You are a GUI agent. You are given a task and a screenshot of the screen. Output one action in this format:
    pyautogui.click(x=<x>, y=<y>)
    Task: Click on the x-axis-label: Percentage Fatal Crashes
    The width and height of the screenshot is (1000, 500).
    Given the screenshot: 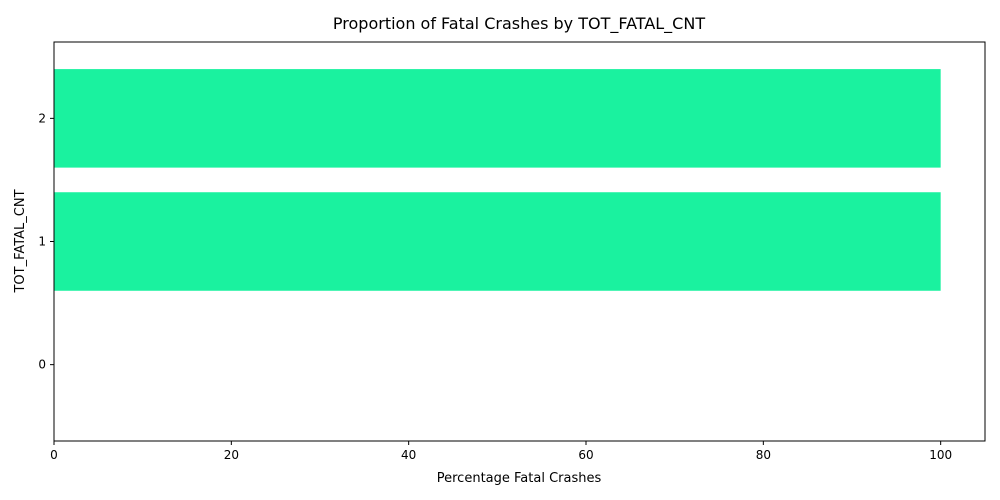 What is the action you would take?
    pyautogui.click(x=519, y=478)
    